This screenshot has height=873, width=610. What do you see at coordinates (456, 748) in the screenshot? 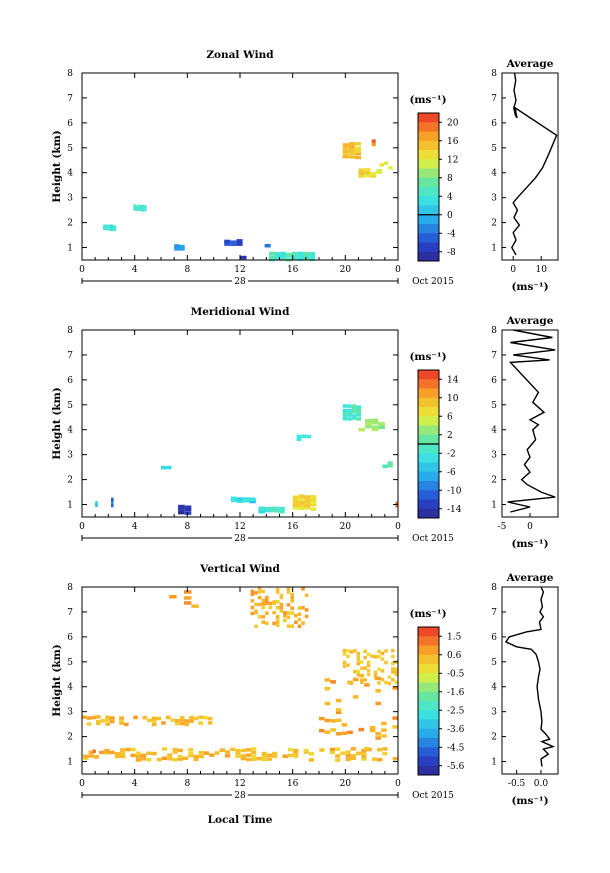
I see `colorbar-tick-label: -4.5` at bounding box center [456, 748].